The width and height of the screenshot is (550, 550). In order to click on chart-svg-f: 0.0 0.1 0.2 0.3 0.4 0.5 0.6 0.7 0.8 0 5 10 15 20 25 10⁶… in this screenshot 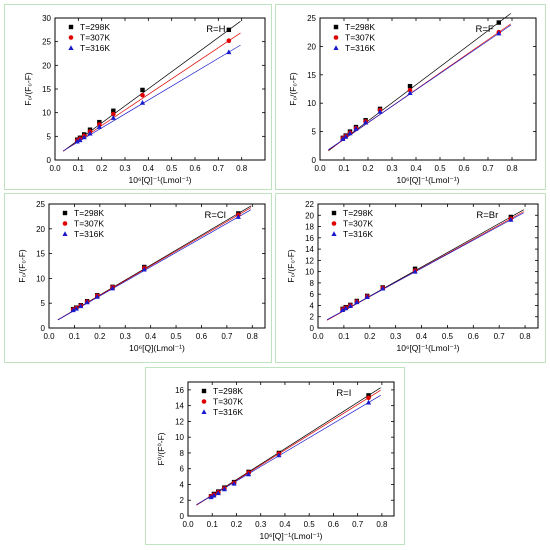, I will do `click(412, 99)`.